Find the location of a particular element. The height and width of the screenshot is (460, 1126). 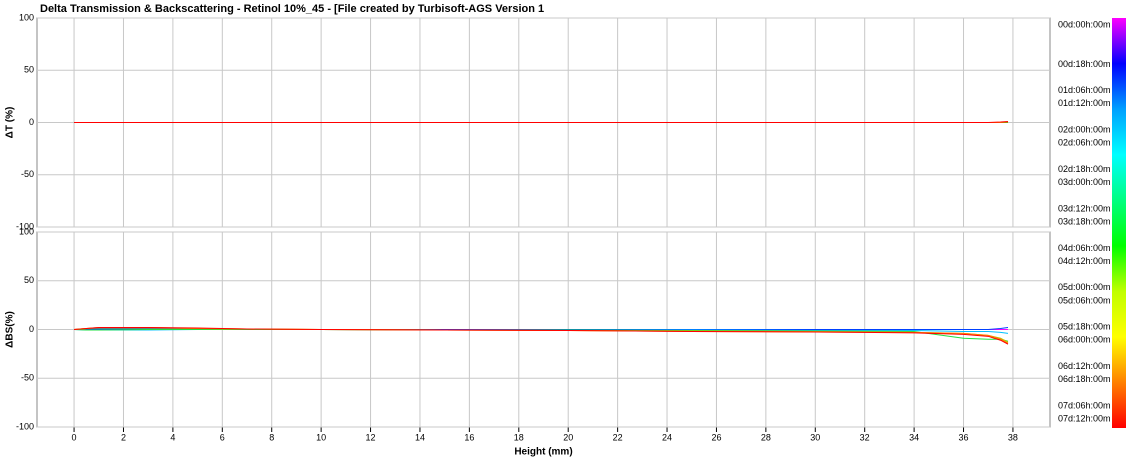

colorbar-label: 02d:06h:00m is located at coordinates (1084, 143).